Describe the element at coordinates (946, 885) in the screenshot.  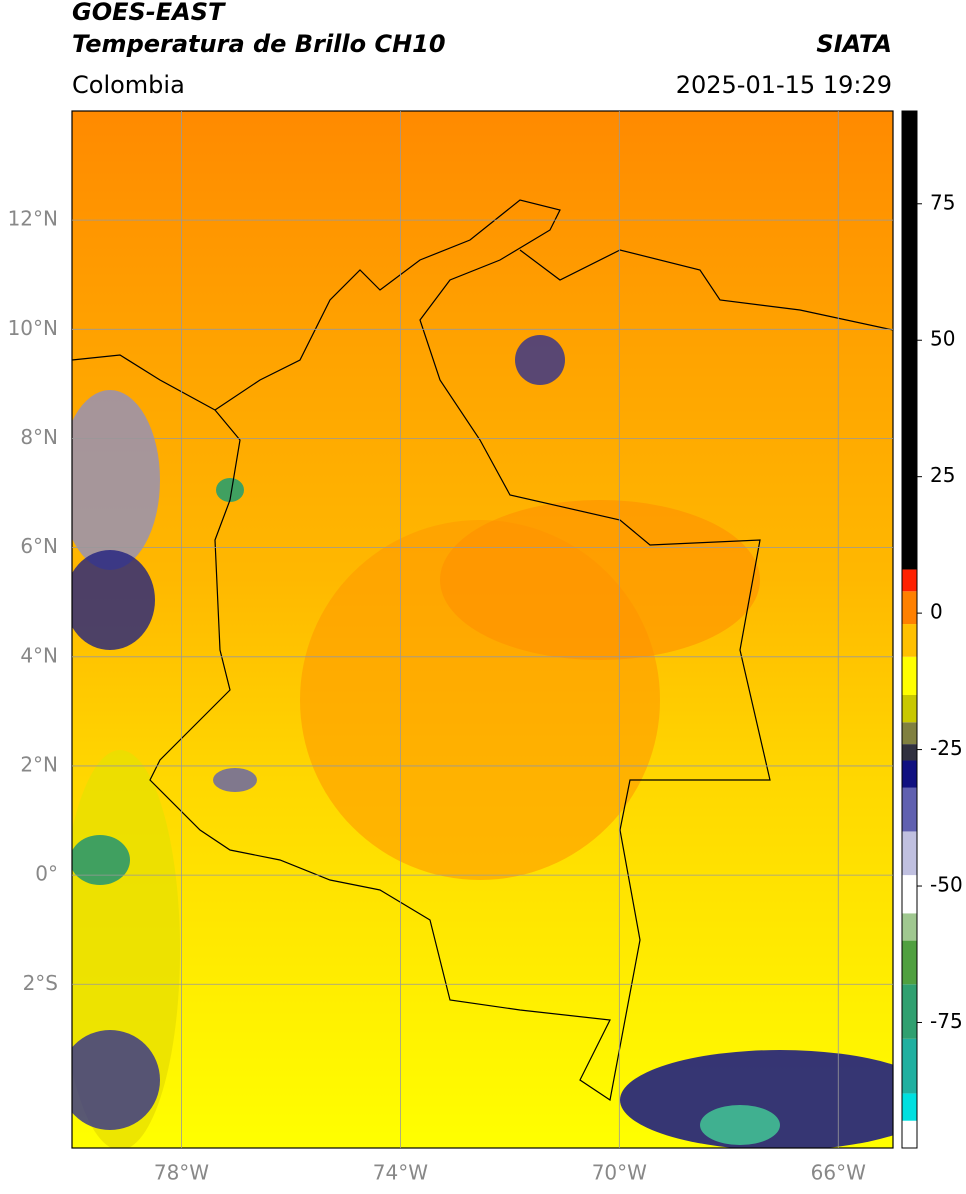
I see `colorbar-tick-label: -50` at that location.